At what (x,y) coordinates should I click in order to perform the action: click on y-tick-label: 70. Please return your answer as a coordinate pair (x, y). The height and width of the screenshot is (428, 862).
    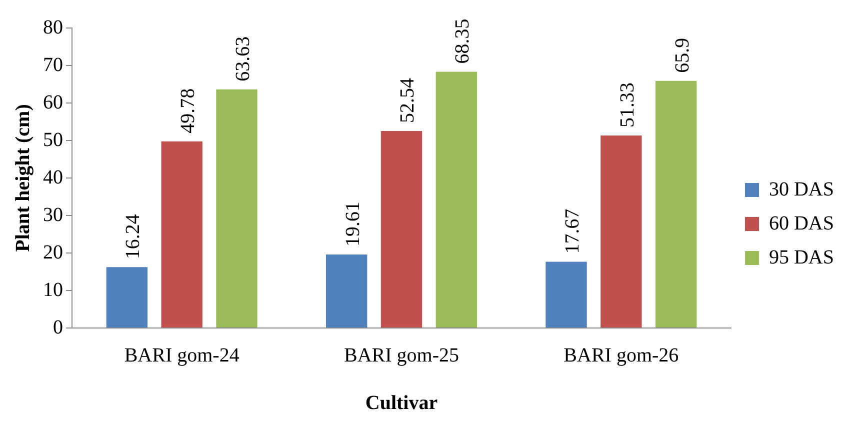
    Looking at the image, I should click on (53, 65).